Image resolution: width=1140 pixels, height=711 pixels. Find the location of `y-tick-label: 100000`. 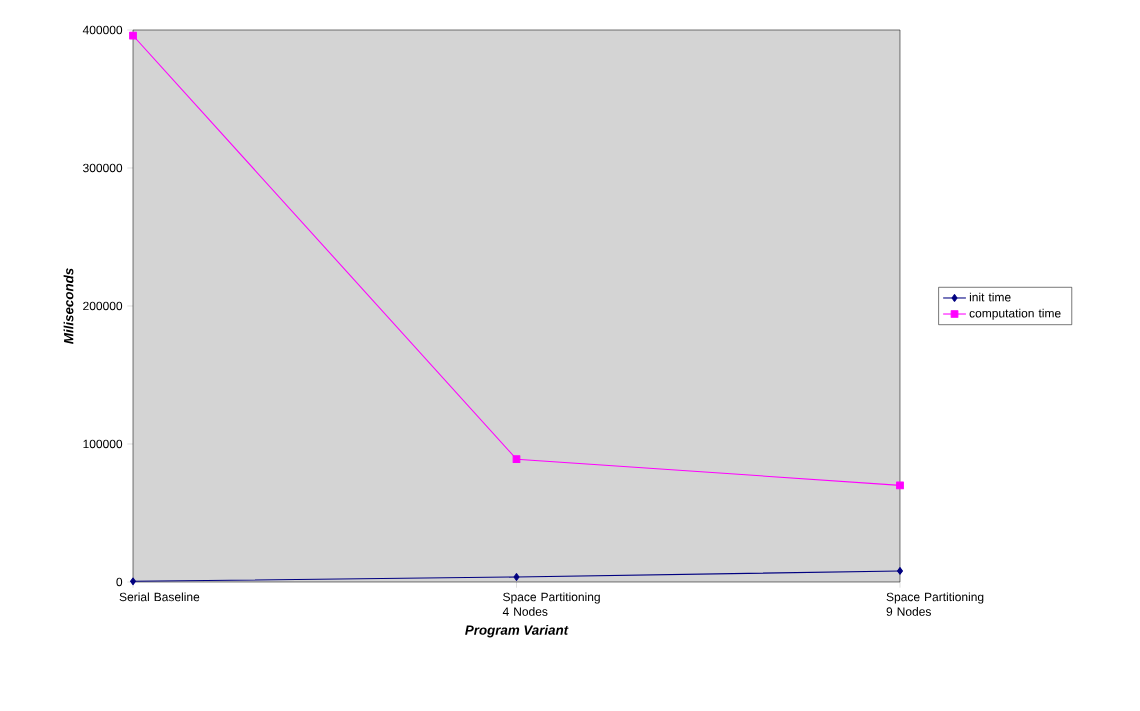

y-tick-label: 100000 is located at coordinates (103, 444).